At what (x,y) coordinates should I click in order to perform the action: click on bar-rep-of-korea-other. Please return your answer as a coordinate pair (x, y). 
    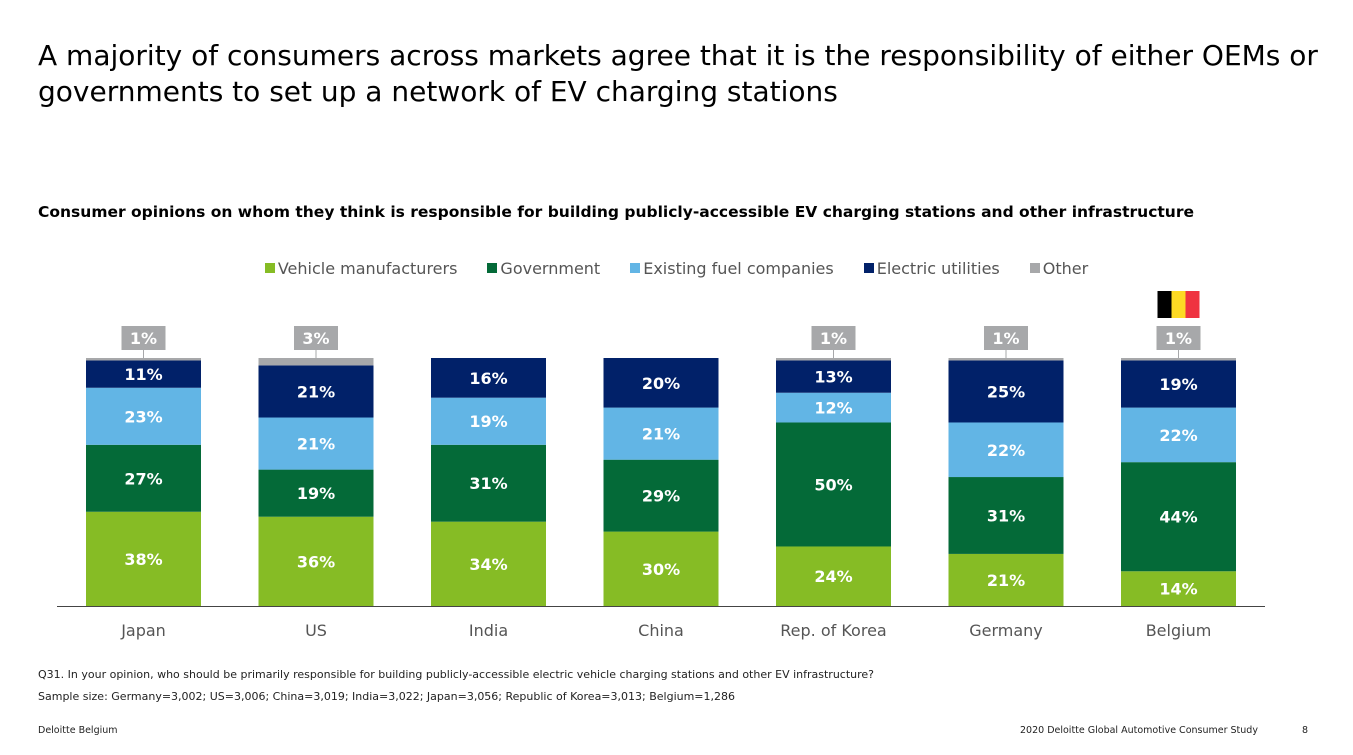
    Looking at the image, I should click on (833, 359).